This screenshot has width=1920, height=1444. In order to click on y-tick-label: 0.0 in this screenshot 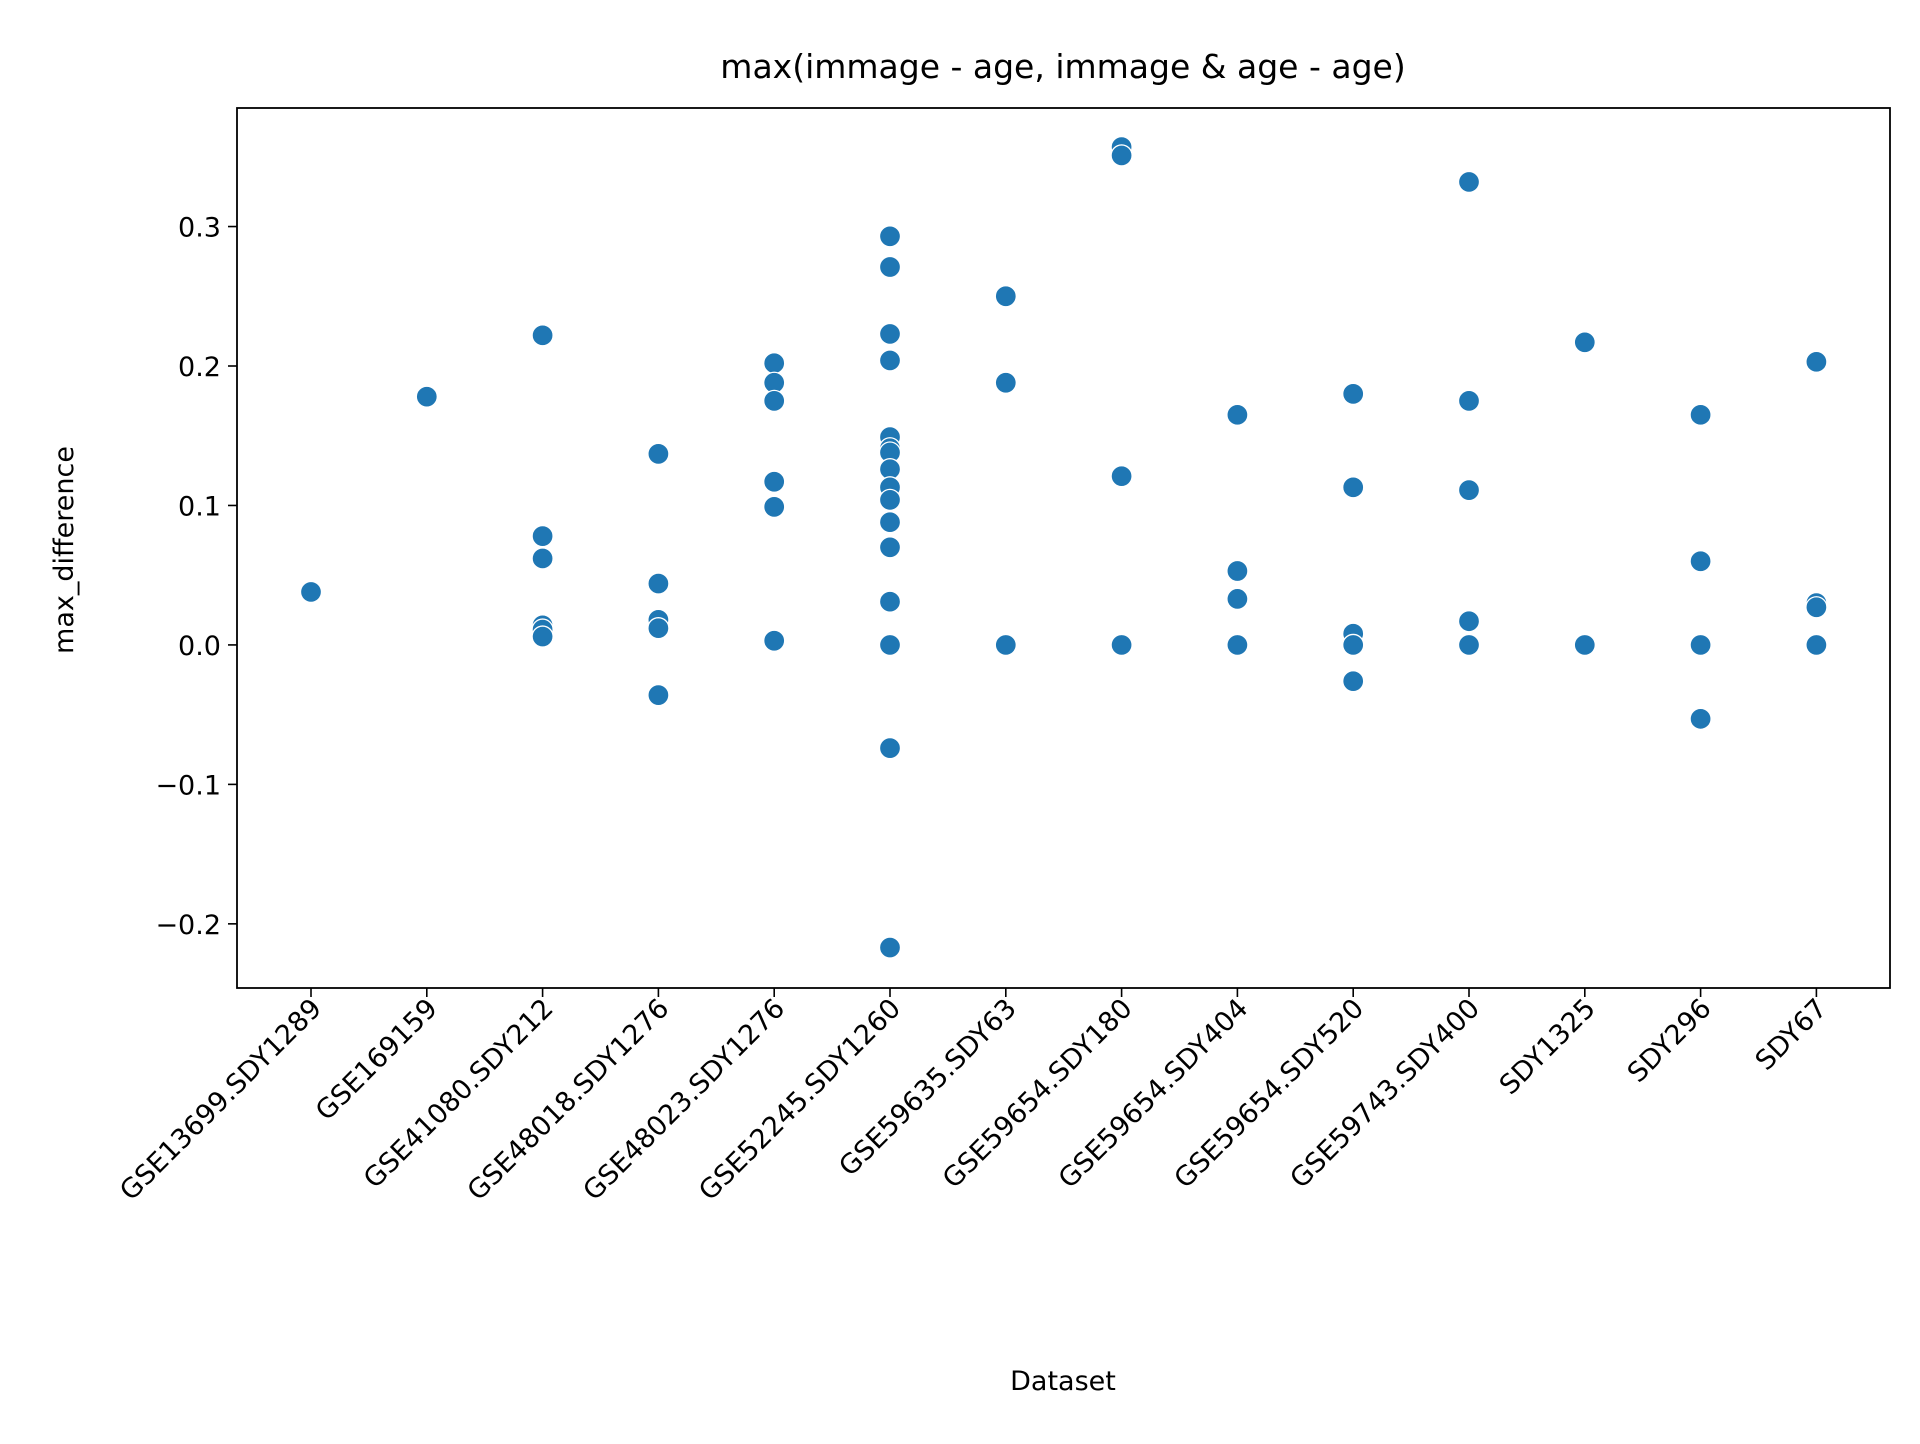, I will do `click(199, 646)`.